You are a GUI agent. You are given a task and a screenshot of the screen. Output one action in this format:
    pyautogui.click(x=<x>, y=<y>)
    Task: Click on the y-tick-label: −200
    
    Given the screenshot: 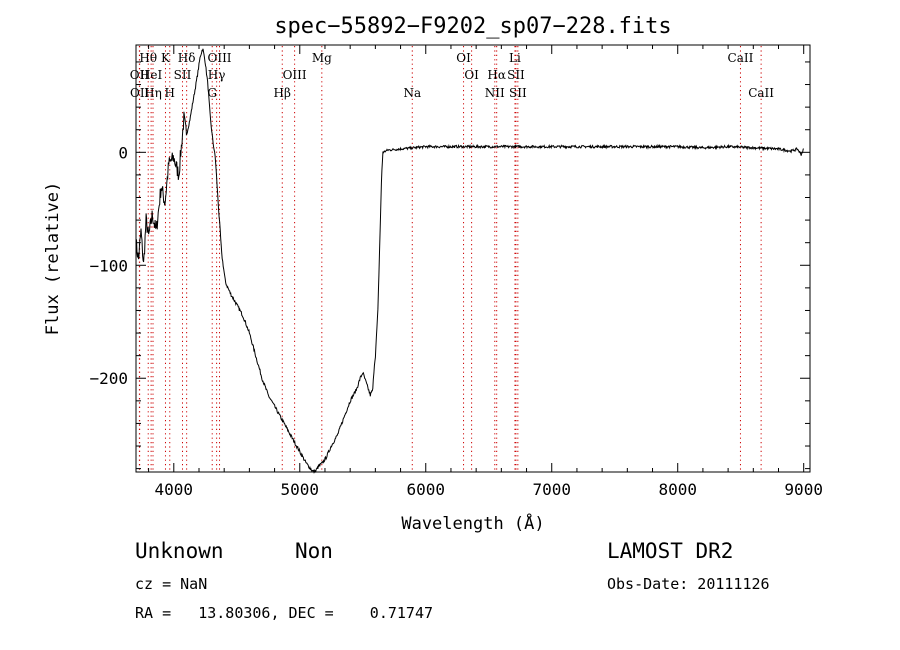 What is the action you would take?
    pyautogui.click(x=108, y=378)
    